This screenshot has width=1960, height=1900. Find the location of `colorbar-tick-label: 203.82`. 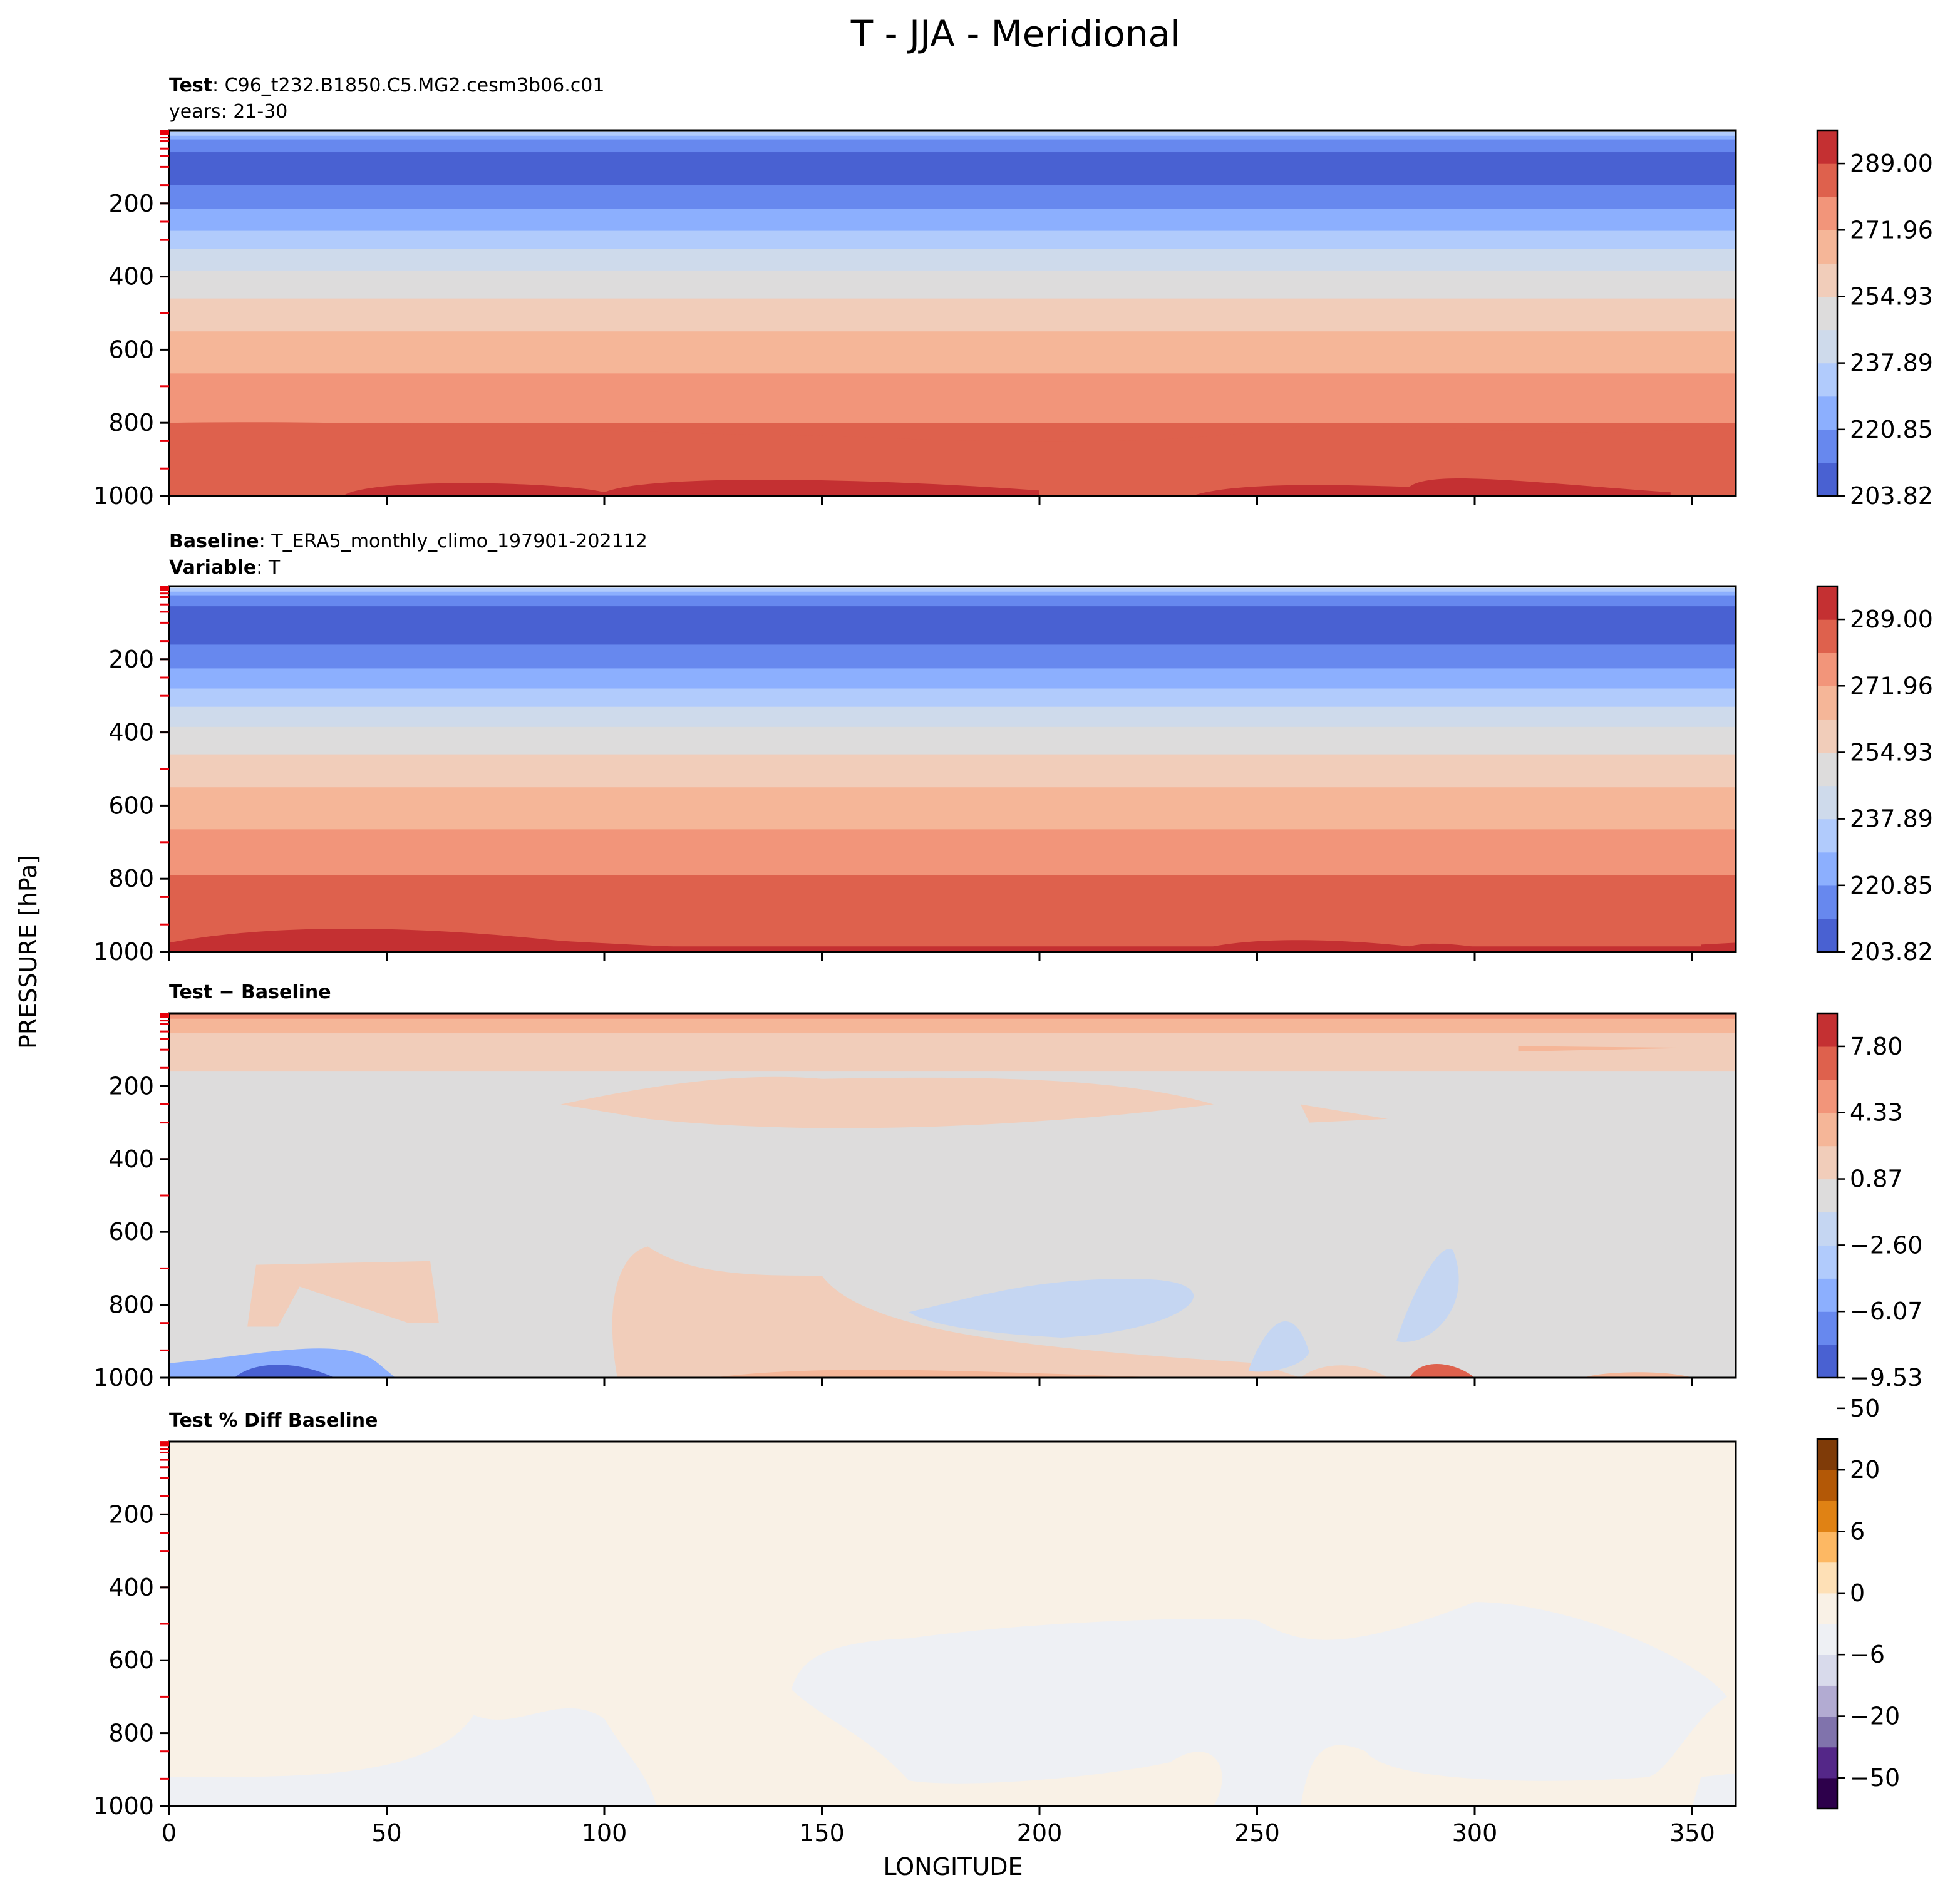

colorbar-tick-label: 203.82 is located at coordinates (1891, 952).